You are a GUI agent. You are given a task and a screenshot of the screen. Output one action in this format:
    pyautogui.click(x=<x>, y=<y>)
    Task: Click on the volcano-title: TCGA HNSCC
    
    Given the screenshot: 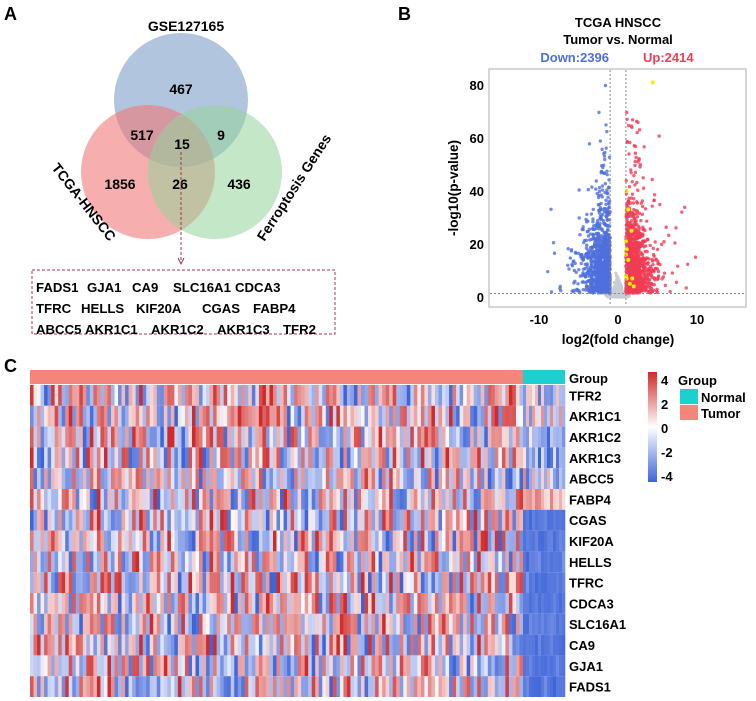 What is the action you would take?
    pyautogui.click(x=618, y=22)
    